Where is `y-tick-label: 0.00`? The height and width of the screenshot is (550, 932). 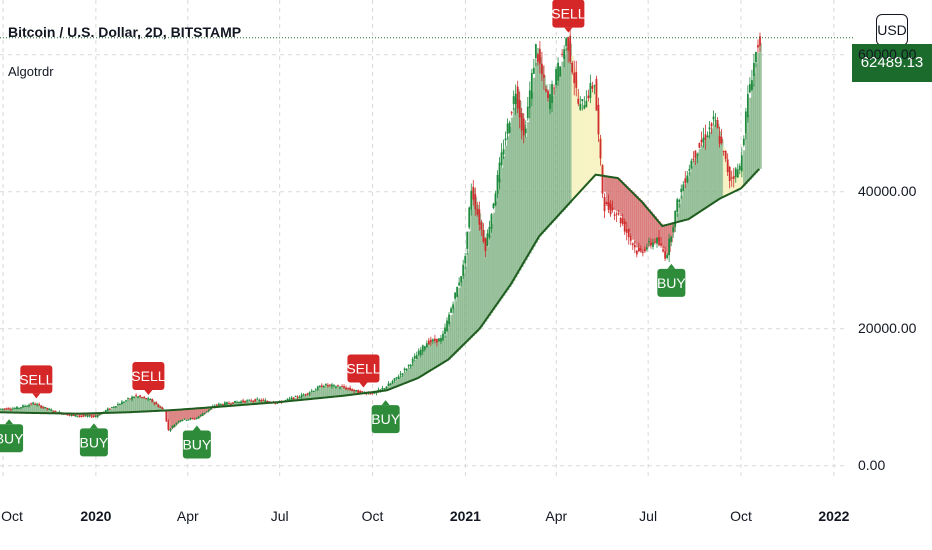
y-tick-label: 0.00 is located at coordinates (872, 464).